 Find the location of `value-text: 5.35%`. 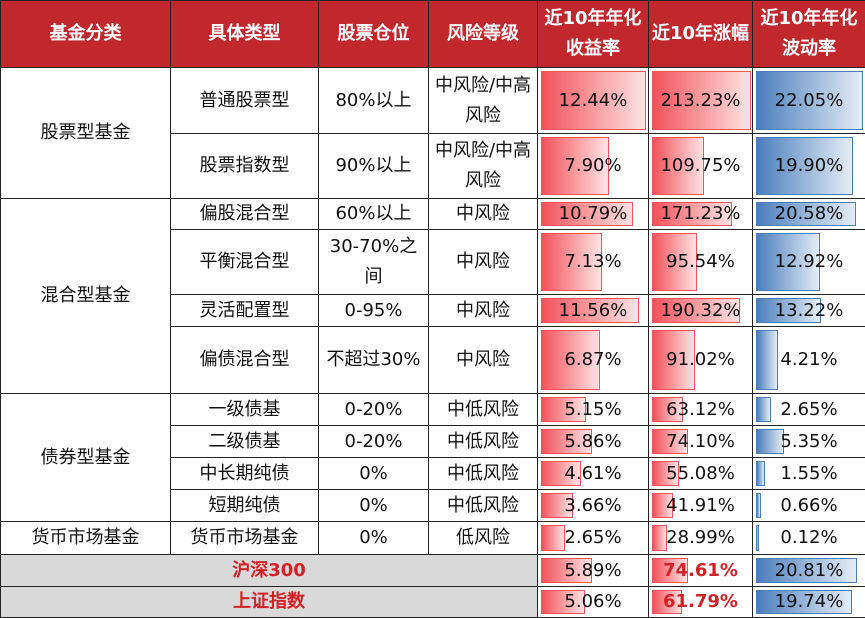

value-text: 5.35% is located at coordinates (808, 441).